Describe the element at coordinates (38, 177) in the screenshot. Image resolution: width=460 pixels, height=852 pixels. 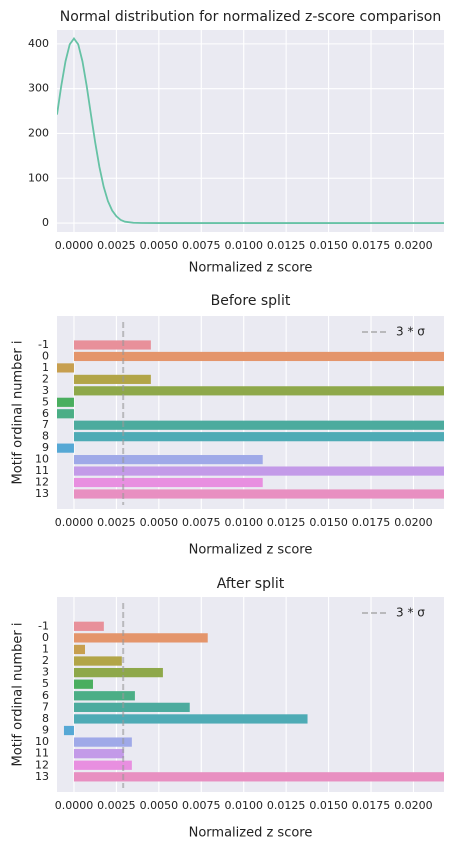
I see `y-tick-label: 100` at that location.